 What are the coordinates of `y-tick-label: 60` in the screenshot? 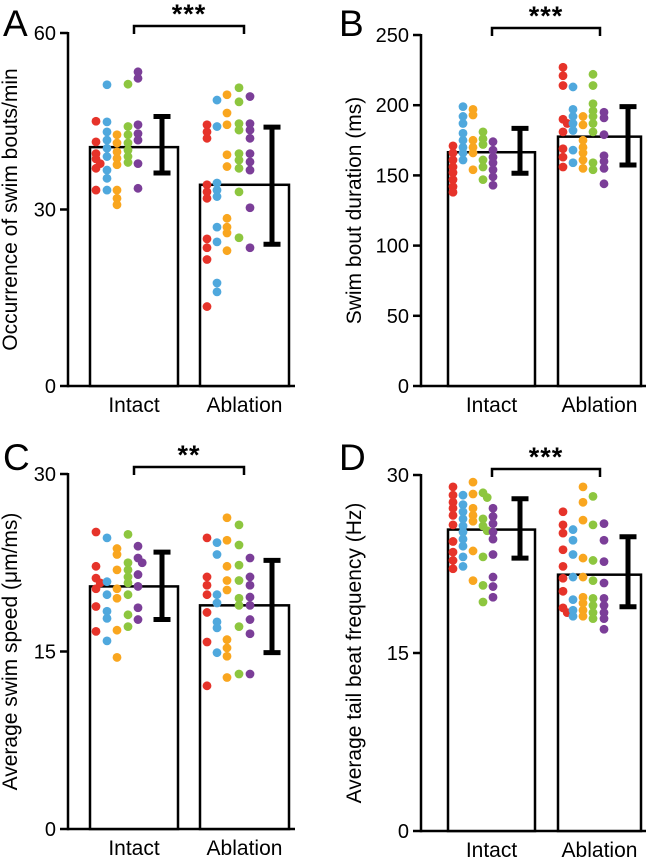 It's located at (45, 34).